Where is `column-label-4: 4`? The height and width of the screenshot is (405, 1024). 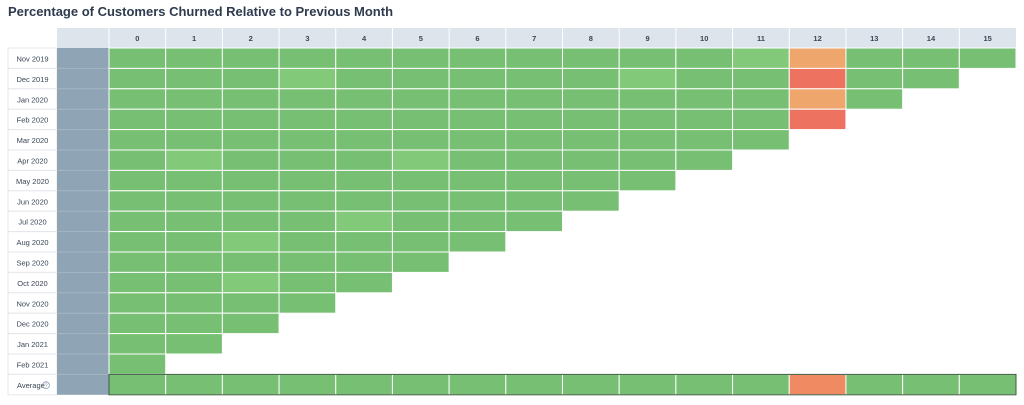
column-label-4: 4 is located at coordinates (364, 38).